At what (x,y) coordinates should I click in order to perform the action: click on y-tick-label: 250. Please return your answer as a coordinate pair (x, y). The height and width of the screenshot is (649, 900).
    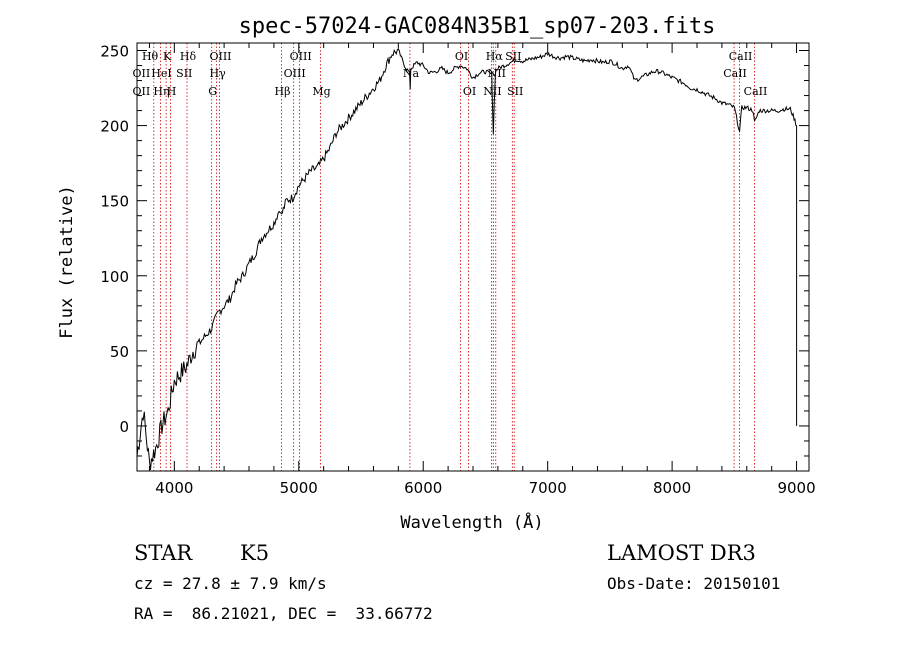
    Looking at the image, I should click on (114, 52).